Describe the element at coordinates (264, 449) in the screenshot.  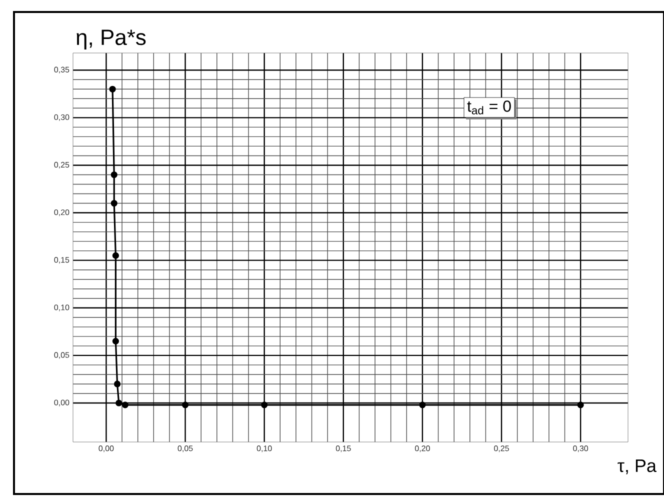
I see `x-tick-label: 0,10` at that location.